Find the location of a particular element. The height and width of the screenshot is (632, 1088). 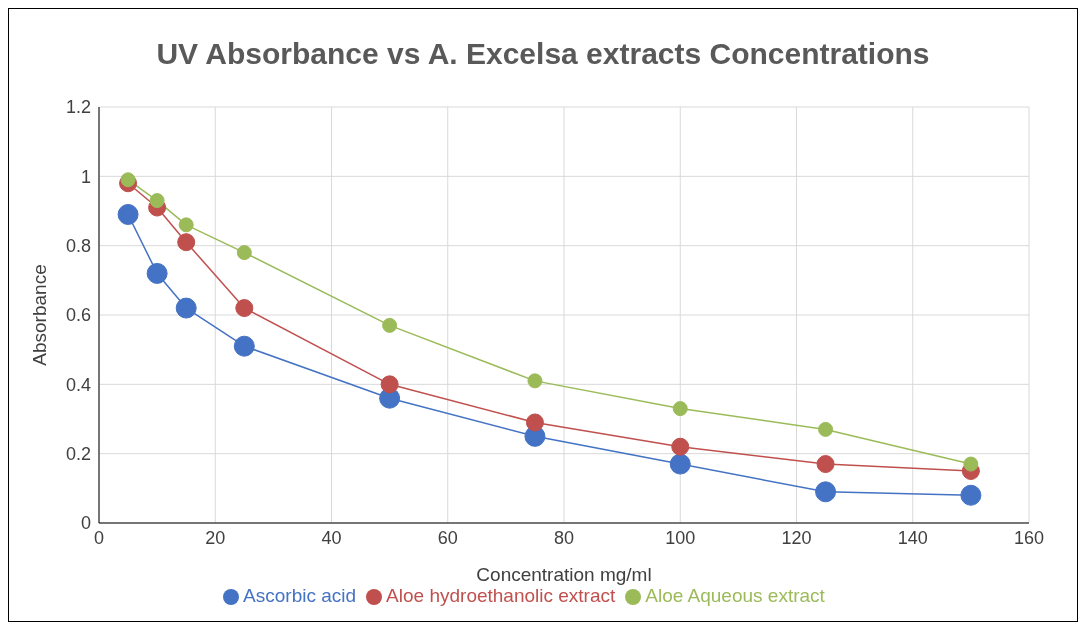

y-tick-label: 0.8 is located at coordinates (78, 246).